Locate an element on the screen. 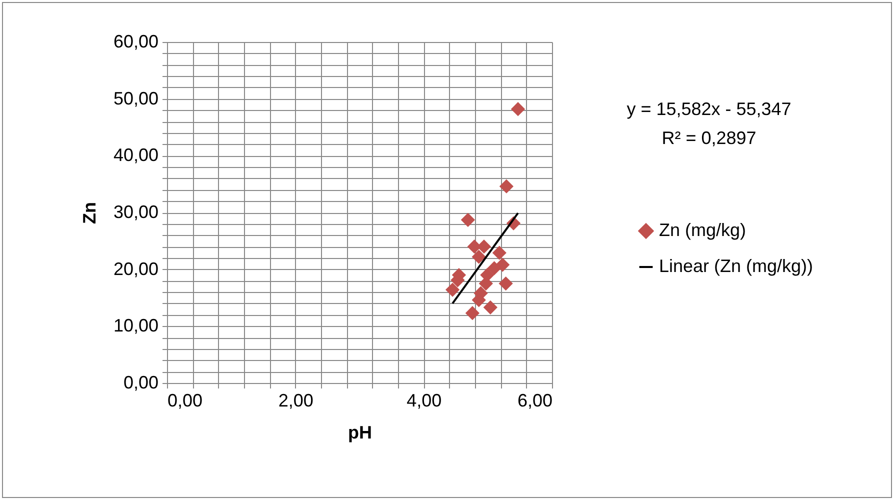 This screenshot has height=500, width=894. y-axis-title: Zn is located at coordinates (89, 213).